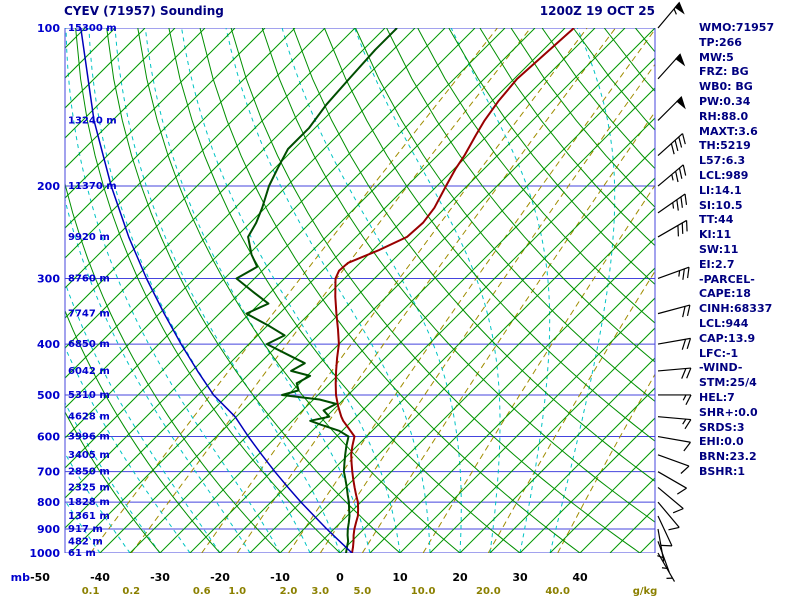  I want to click on height-label: 13240 m, so click(92, 120).